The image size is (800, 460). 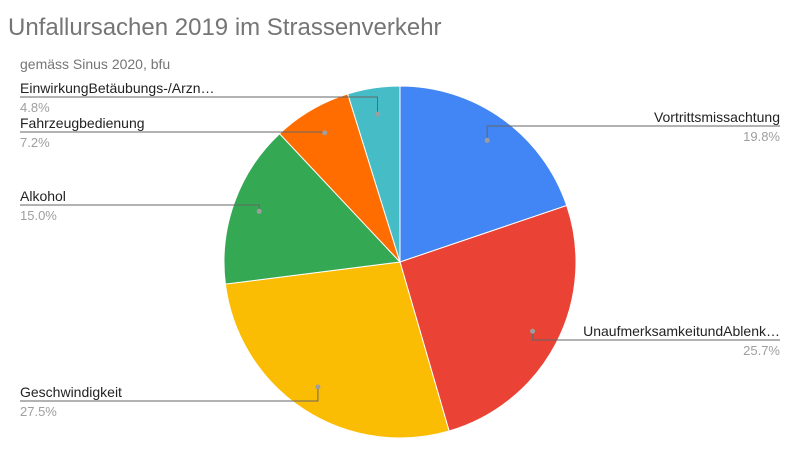 I want to click on leader-line-einwirkungbetaubungs-arzn, so click(x=199, y=105).